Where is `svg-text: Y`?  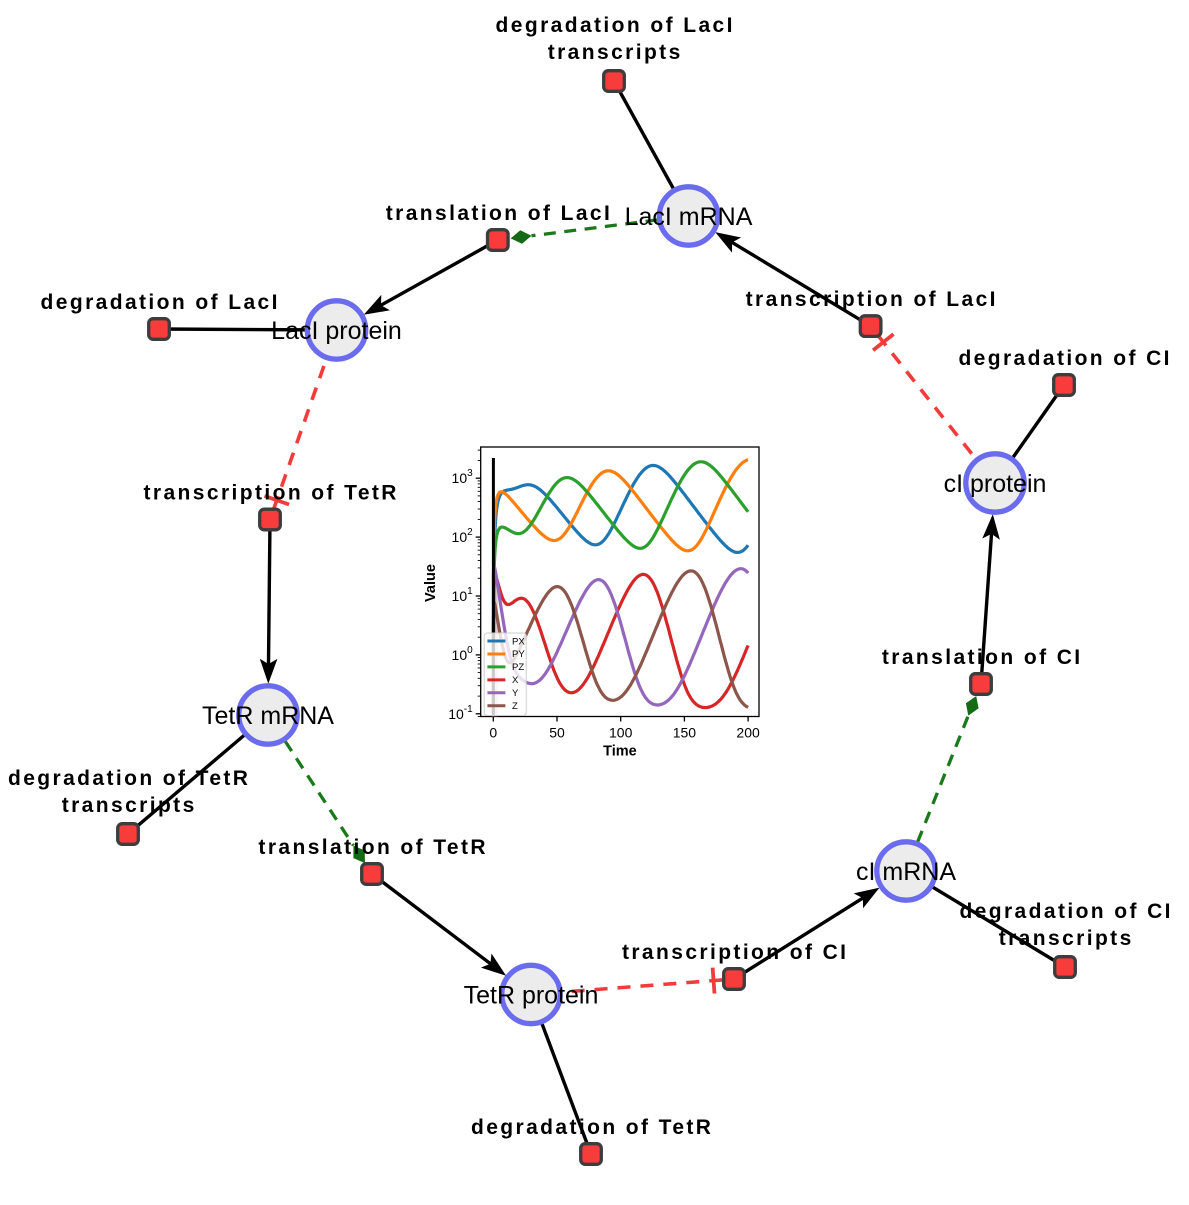 svg-text: Y is located at coordinates (515, 693).